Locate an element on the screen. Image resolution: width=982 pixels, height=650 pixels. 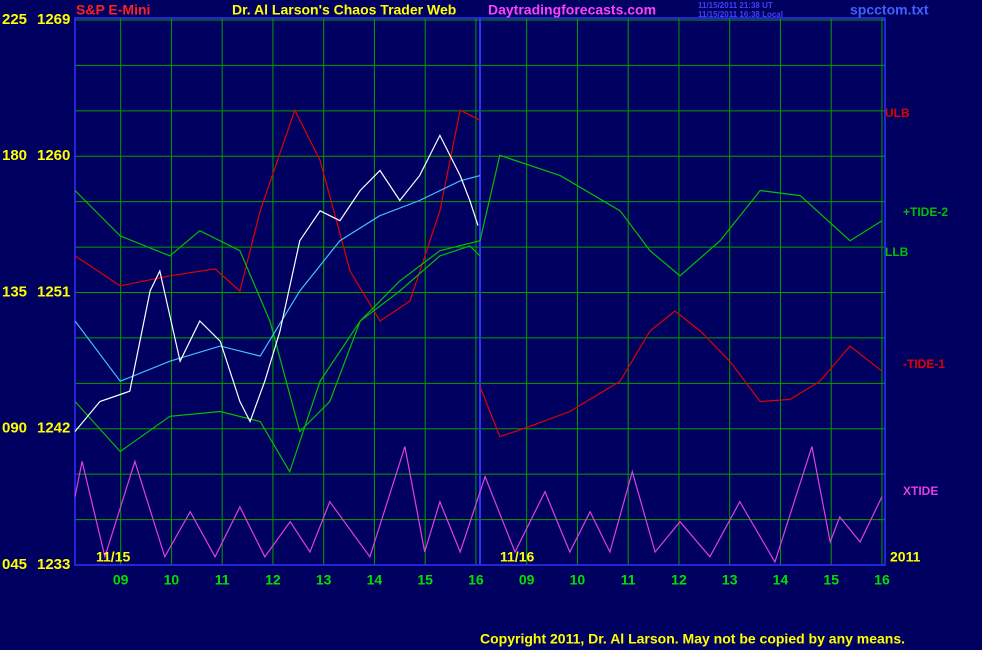
series-label: +TIDE-2 is located at coordinates (925, 212).